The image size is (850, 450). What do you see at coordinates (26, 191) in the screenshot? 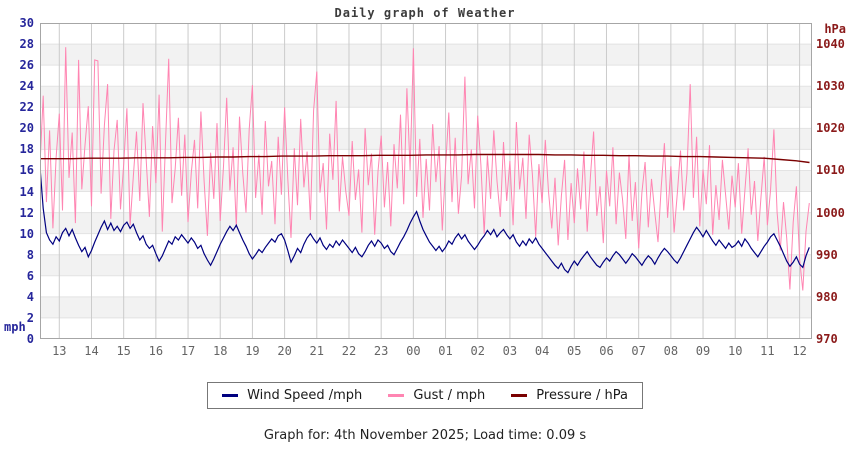
I see `y-left-tick-label: 14` at bounding box center [26, 191].